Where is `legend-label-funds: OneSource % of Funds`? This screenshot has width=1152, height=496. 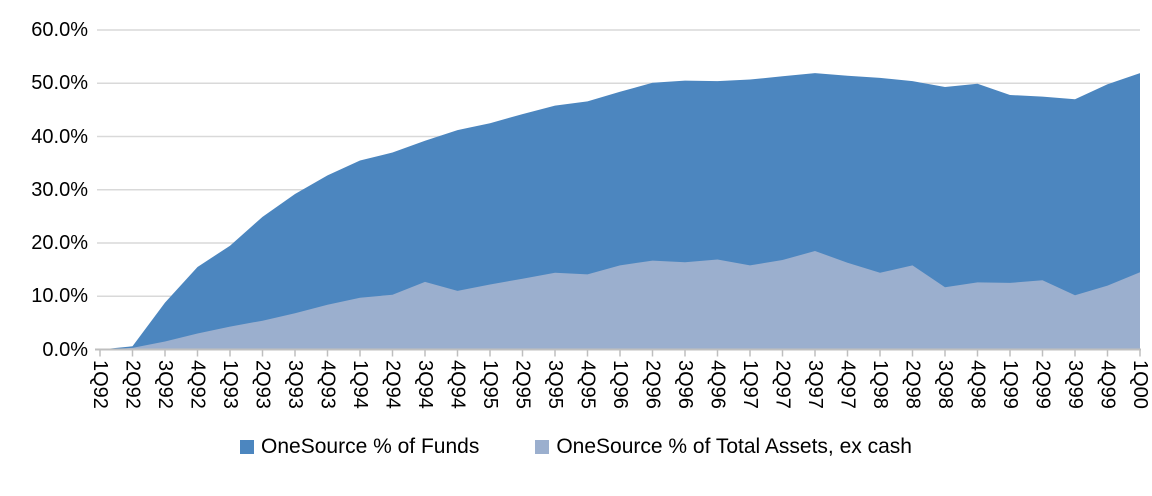 legend-label-funds: OneSource % of Funds is located at coordinates (370, 446).